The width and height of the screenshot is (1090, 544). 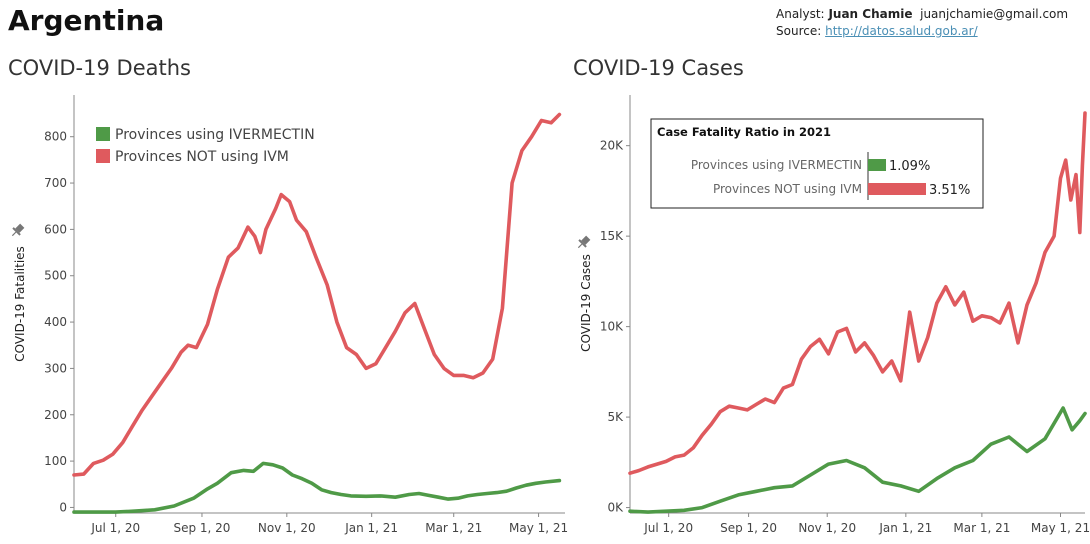 What do you see at coordinates (317, 487) in the screenshot?
I see `deaths-series-ivm` at bounding box center [317, 487].